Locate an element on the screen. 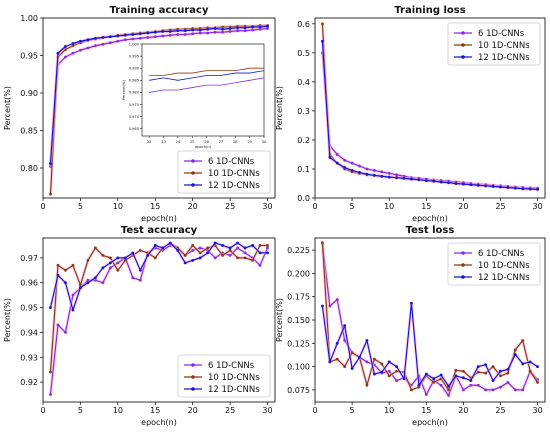  legend-label: 6 1D-CNNs is located at coordinates (231, 366).